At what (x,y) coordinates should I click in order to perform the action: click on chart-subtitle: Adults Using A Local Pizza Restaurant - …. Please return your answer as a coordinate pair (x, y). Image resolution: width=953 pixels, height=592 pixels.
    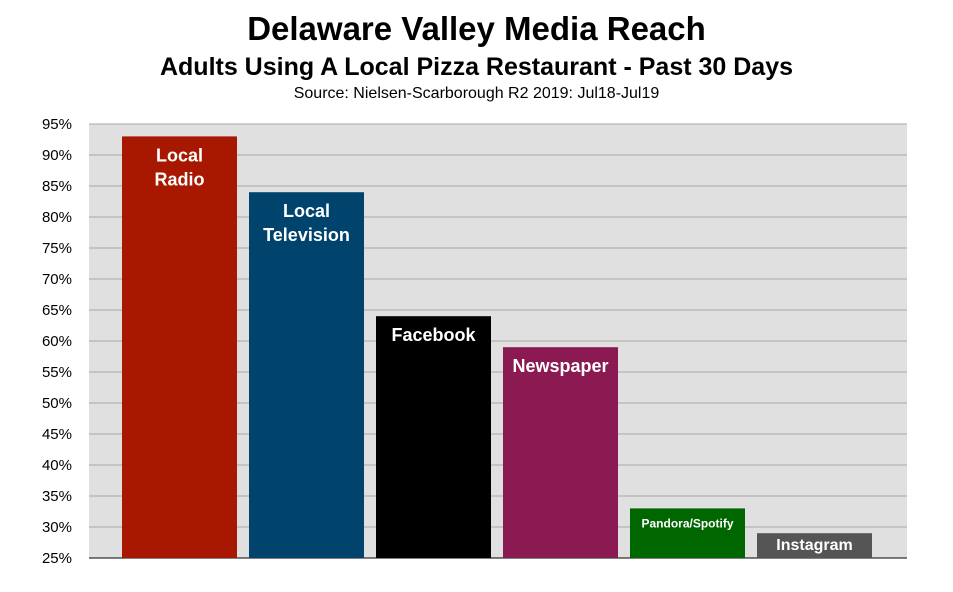
    Looking at the image, I should click on (476, 67).